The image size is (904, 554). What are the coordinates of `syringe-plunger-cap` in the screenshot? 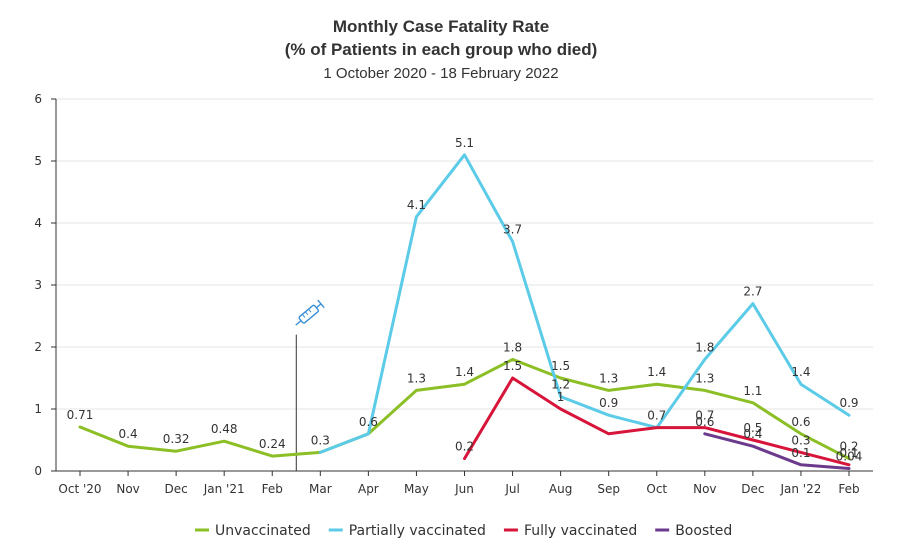 It's located at (321, 304).